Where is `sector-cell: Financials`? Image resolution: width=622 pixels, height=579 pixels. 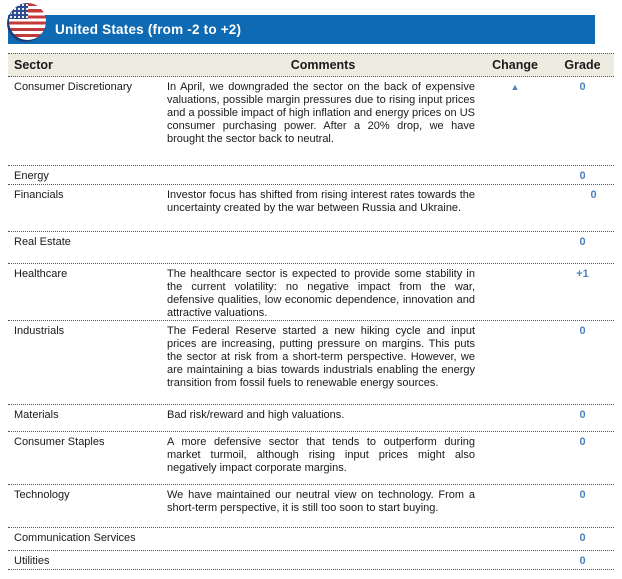
sector-cell: Financials is located at coordinates (39, 195).